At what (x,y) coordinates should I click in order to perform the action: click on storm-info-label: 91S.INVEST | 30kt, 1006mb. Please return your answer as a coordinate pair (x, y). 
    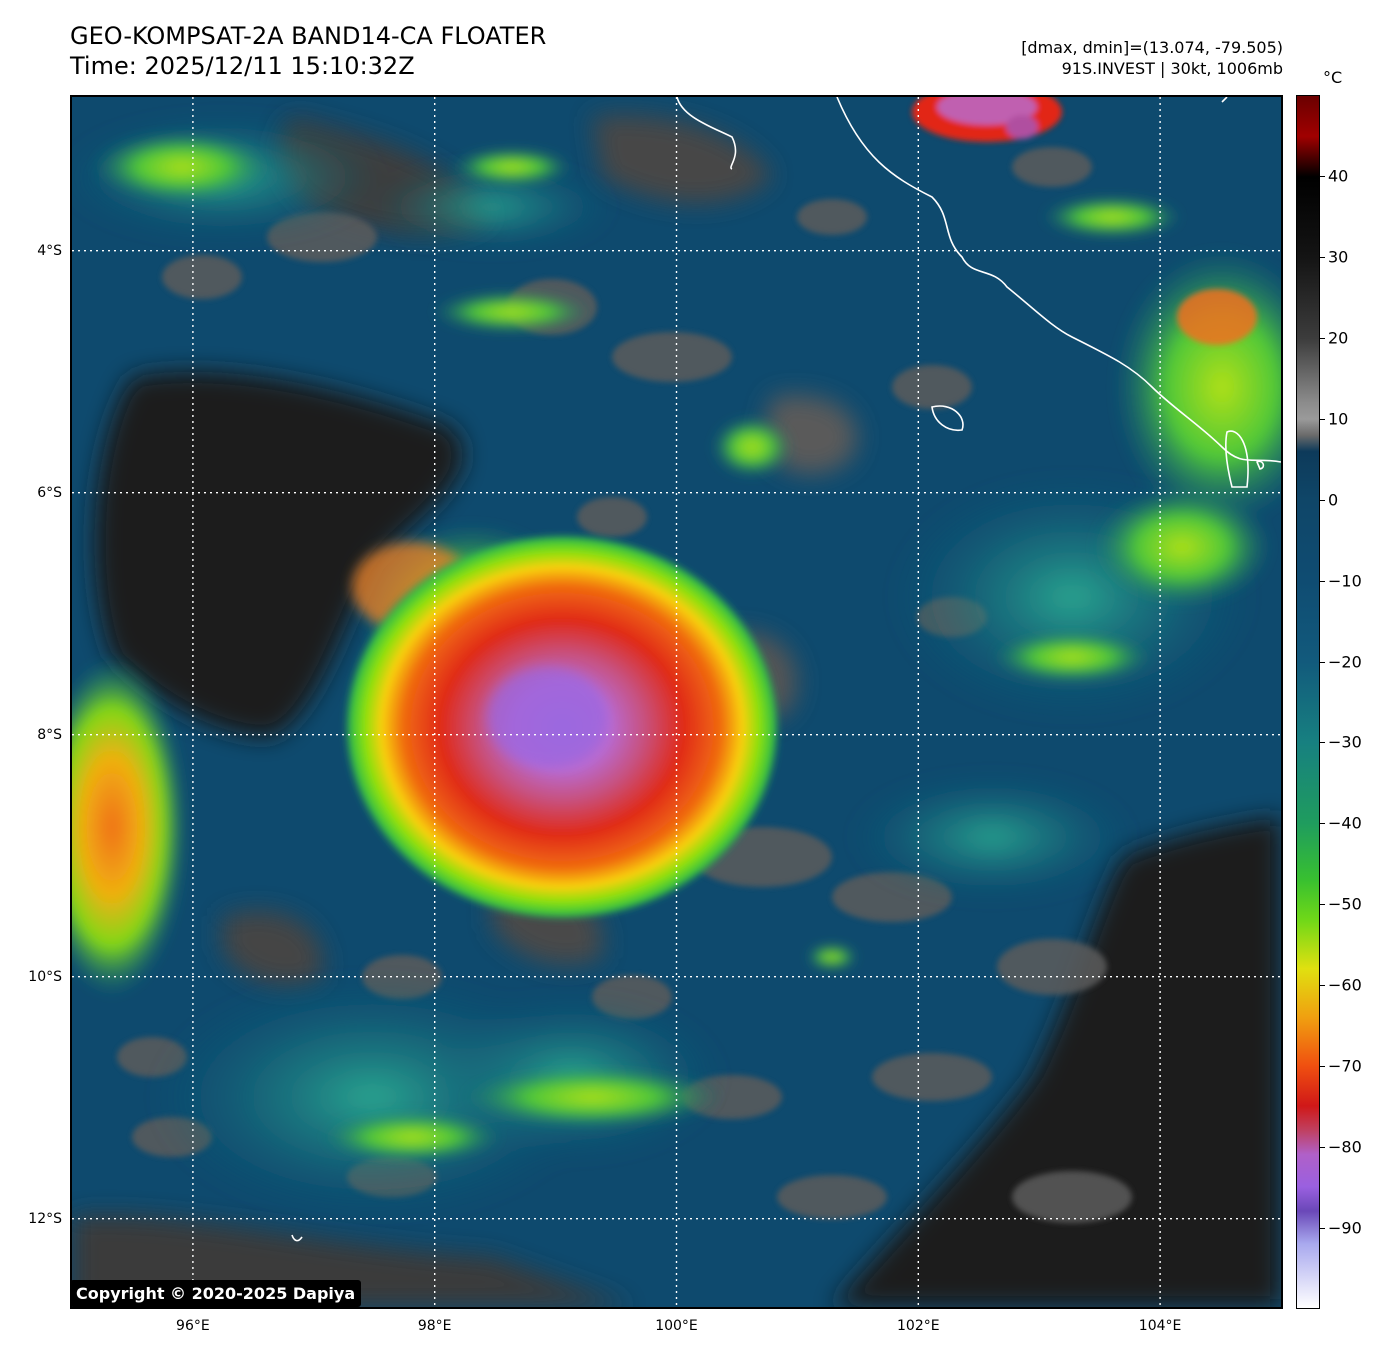
    Looking at the image, I should click on (1172, 68).